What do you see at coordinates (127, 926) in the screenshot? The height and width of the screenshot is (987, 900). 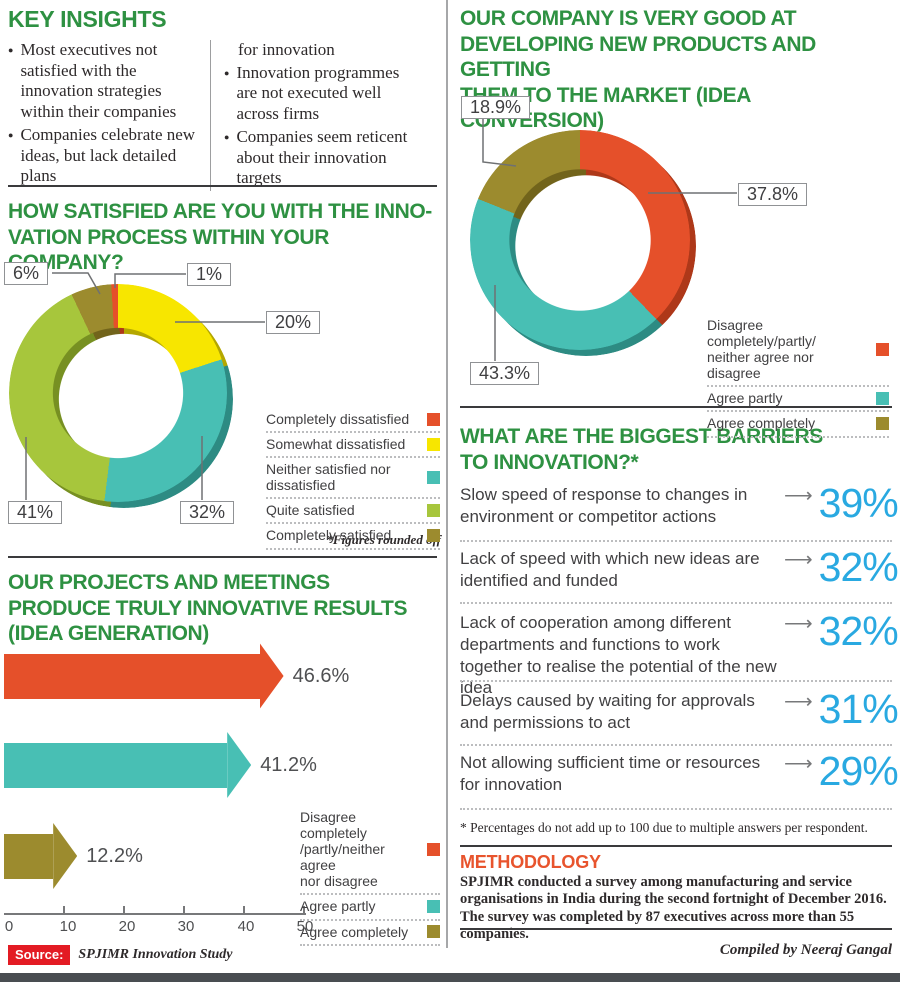 I see `axis-tick-label: 20` at bounding box center [127, 926].